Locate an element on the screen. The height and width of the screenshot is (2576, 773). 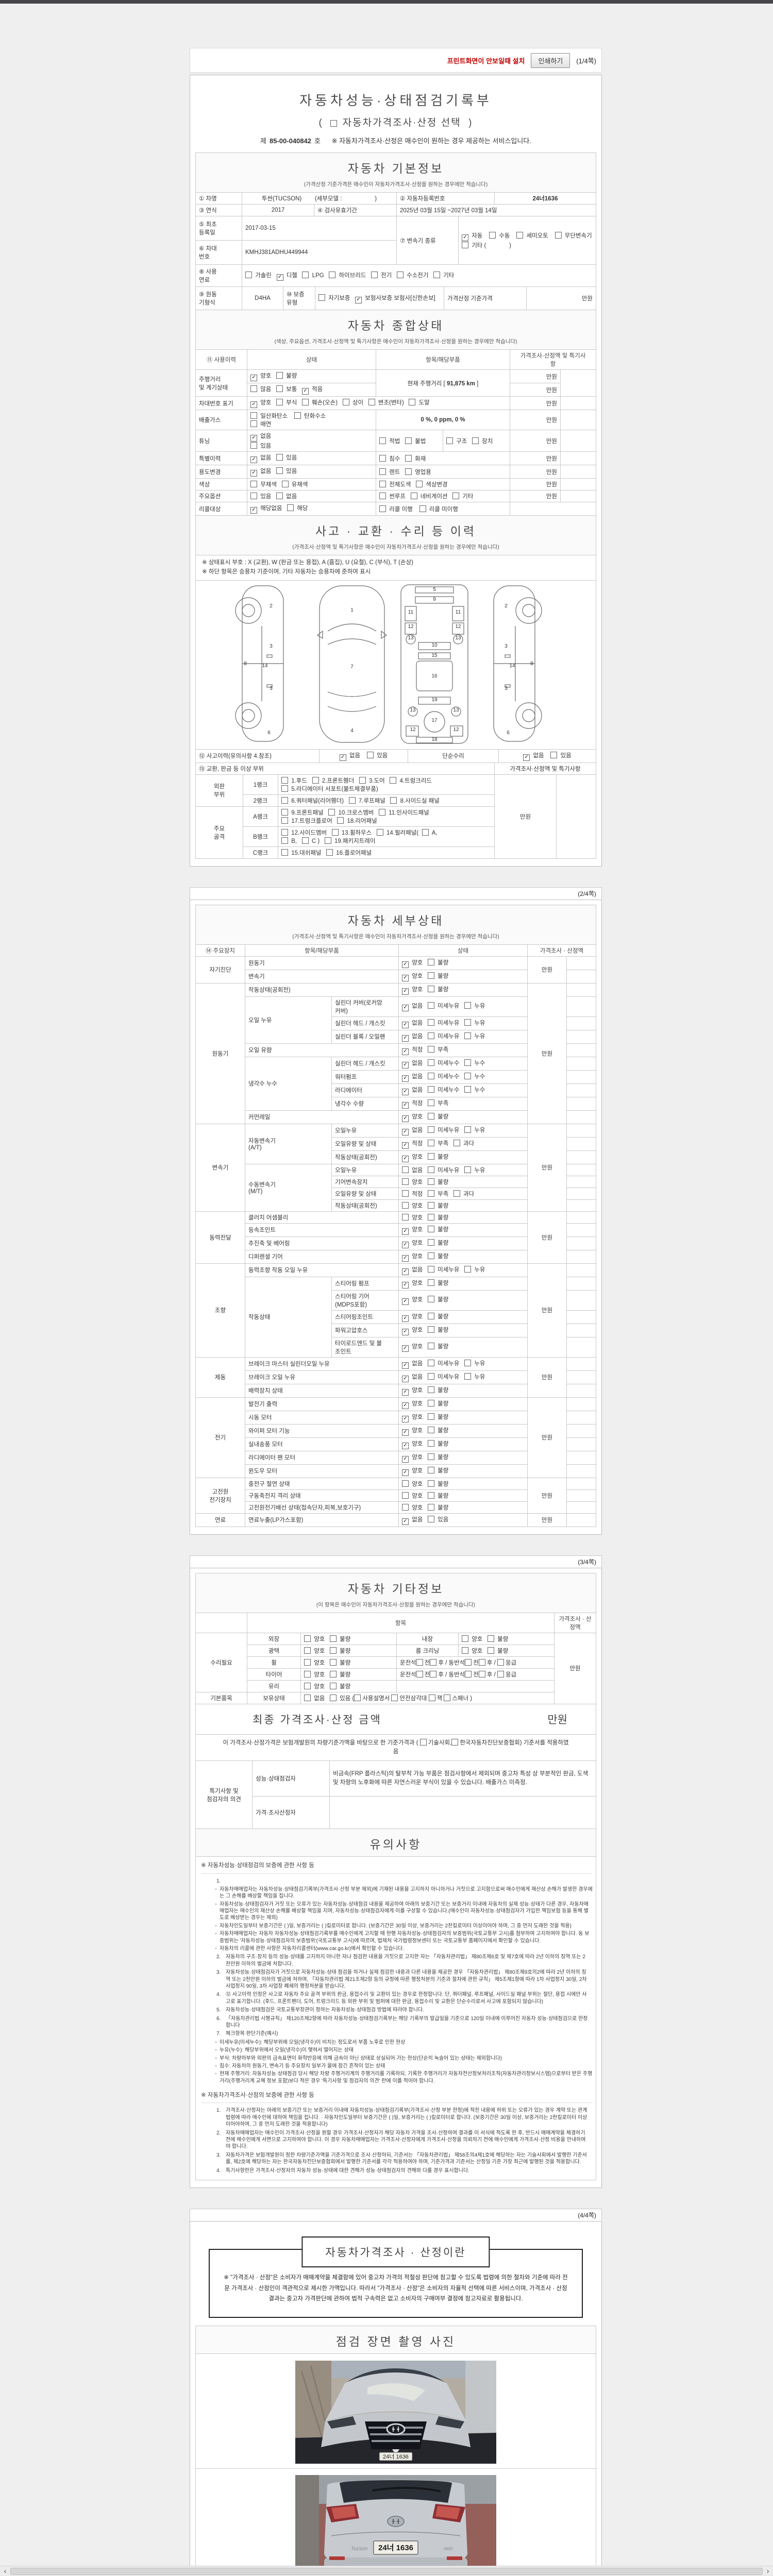
scrollbar-thumb is located at coordinates (386, 2571).